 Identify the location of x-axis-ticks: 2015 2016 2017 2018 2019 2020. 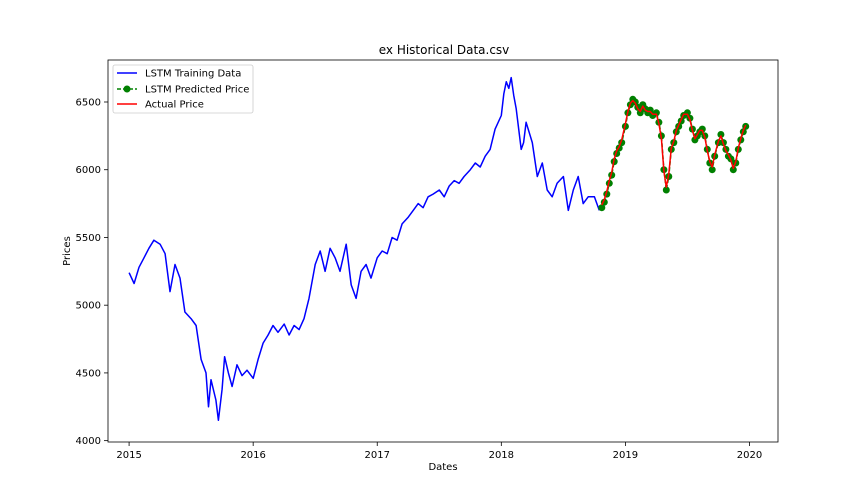
(439, 451).